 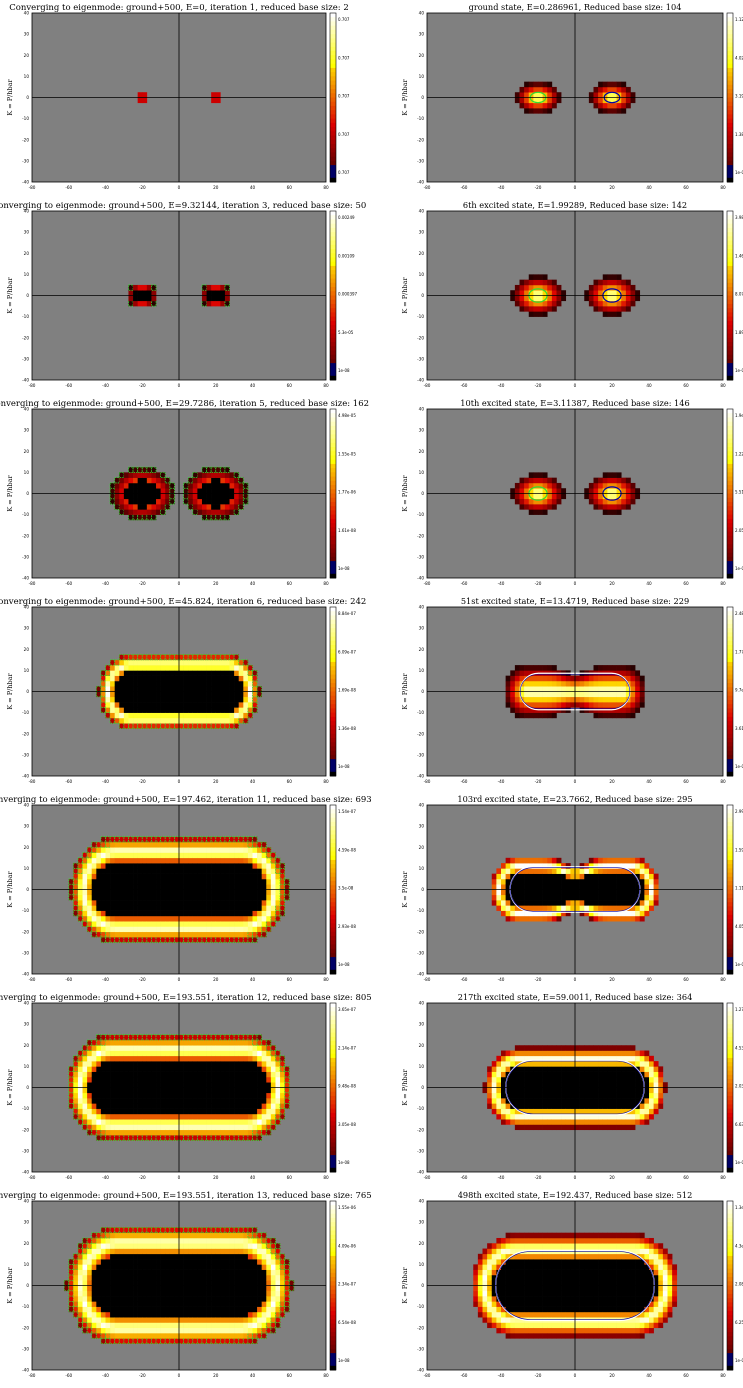 What do you see at coordinates (730, 493) in the screenshot?
I see `colorbar-frame` at bounding box center [730, 493].